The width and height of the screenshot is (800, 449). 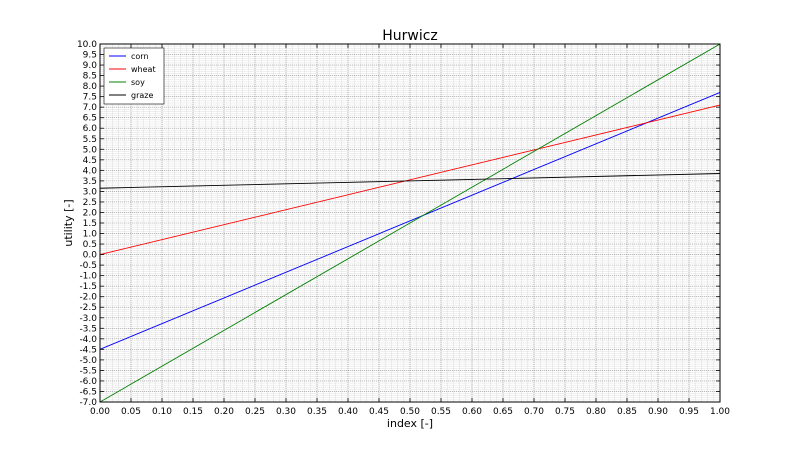 What do you see at coordinates (88, 329) in the screenshot?
I see `y-tick-label: -3.5` at bounding box center [88, 329].